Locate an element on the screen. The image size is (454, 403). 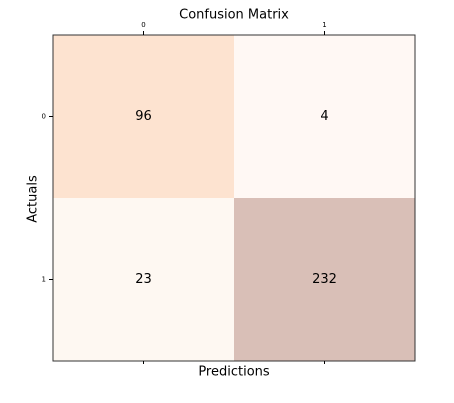
x-tick-label: 0 is located at coordinates (143, 25).